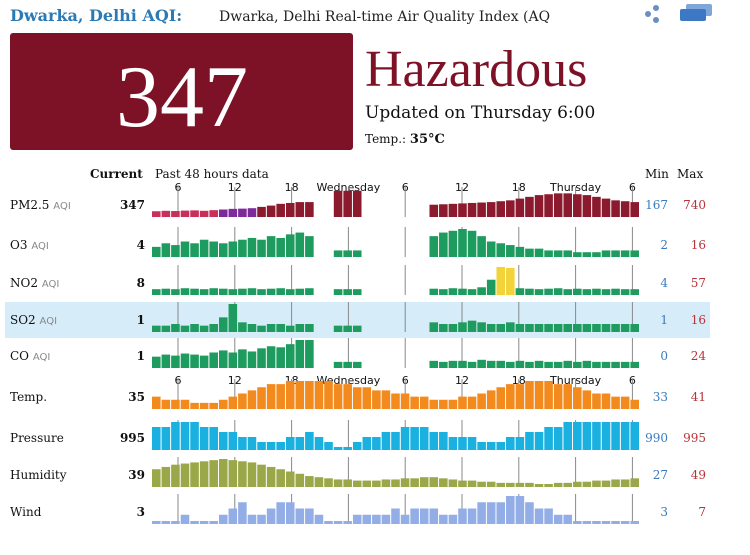 Image resolution: width=750 pixels, height=555 pixels. I want to click on share-icon, so click(652, 14).